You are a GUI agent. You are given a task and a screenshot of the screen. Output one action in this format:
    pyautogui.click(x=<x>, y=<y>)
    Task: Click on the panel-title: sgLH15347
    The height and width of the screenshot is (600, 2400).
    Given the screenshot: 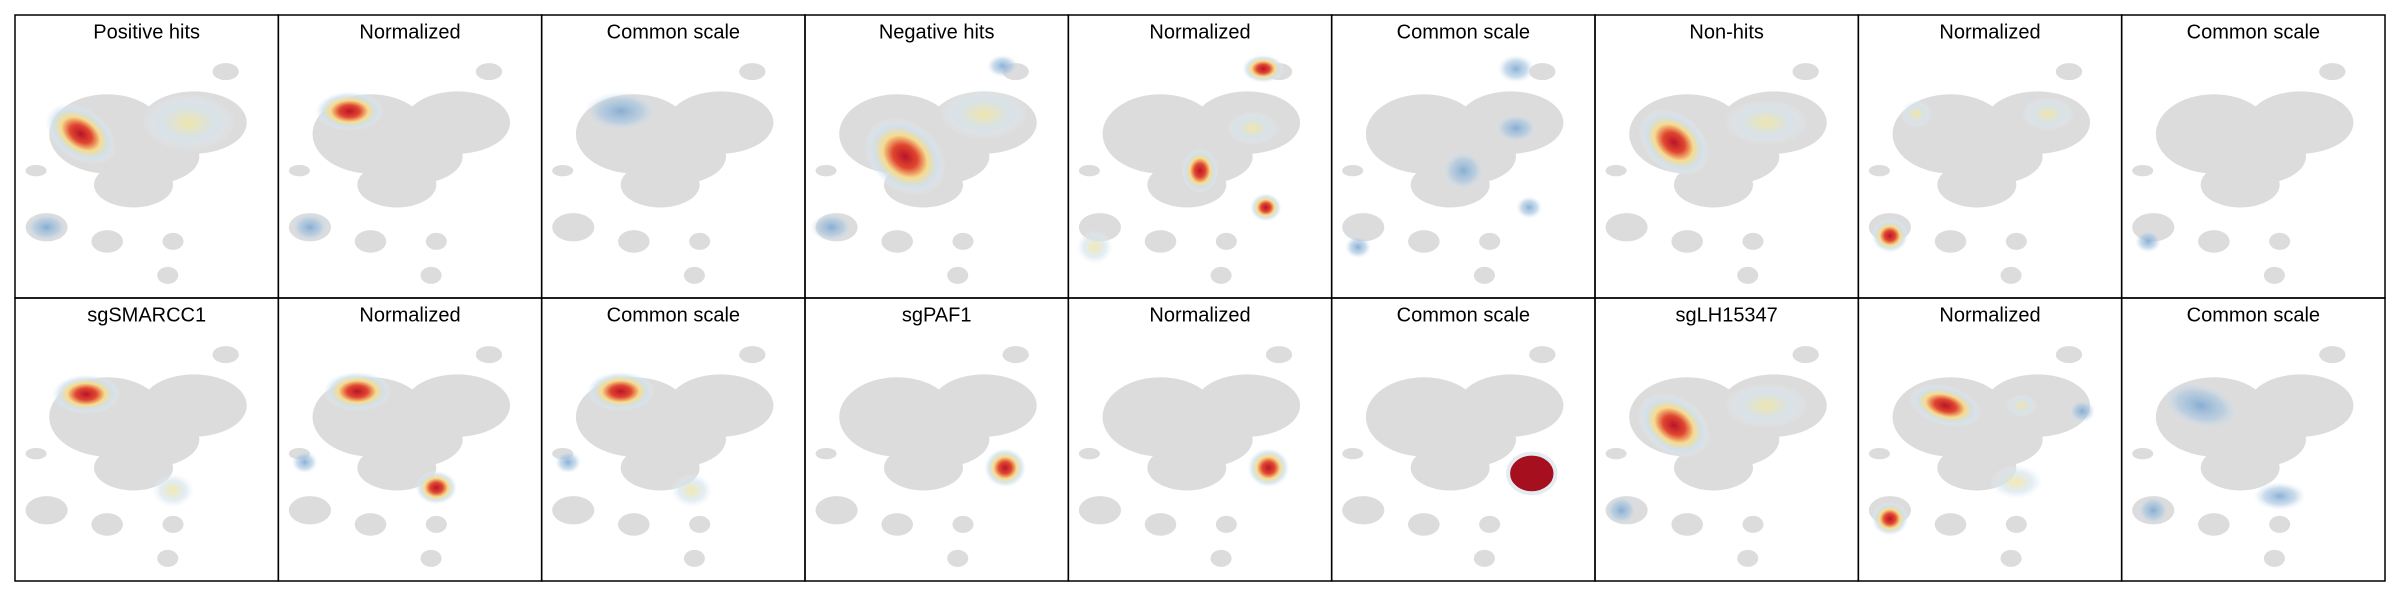 What is the action you would take?
    pyautogui.click(x=1727, y=315)
    